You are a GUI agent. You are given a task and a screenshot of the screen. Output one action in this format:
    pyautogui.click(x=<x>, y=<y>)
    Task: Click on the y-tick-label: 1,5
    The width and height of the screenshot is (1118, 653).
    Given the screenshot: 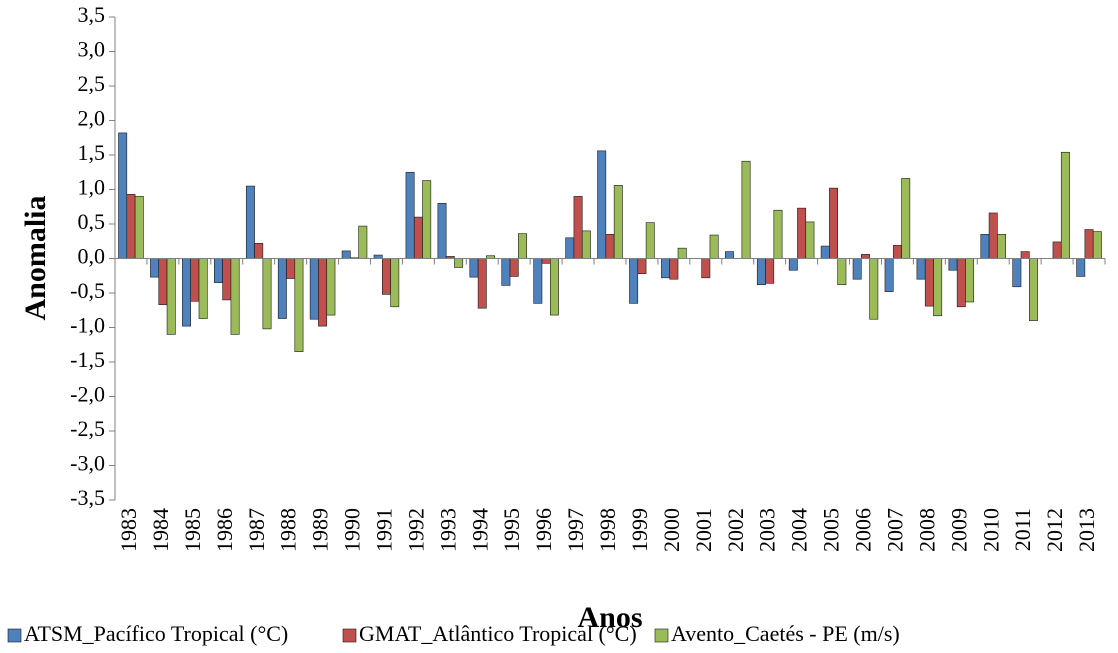 What is the action you would take?
    pyautogui.click(x=92, y=152)
    